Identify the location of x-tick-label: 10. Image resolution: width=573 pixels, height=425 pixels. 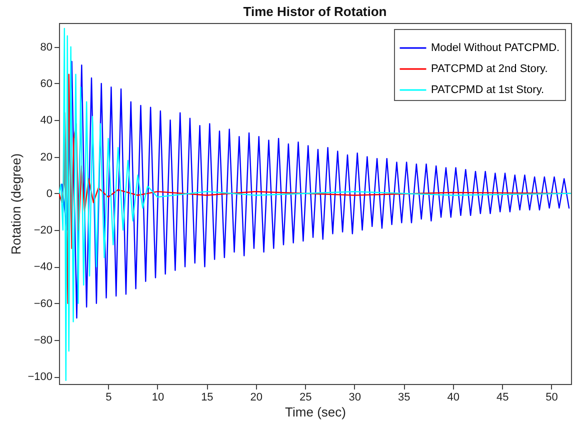
(158, 398).